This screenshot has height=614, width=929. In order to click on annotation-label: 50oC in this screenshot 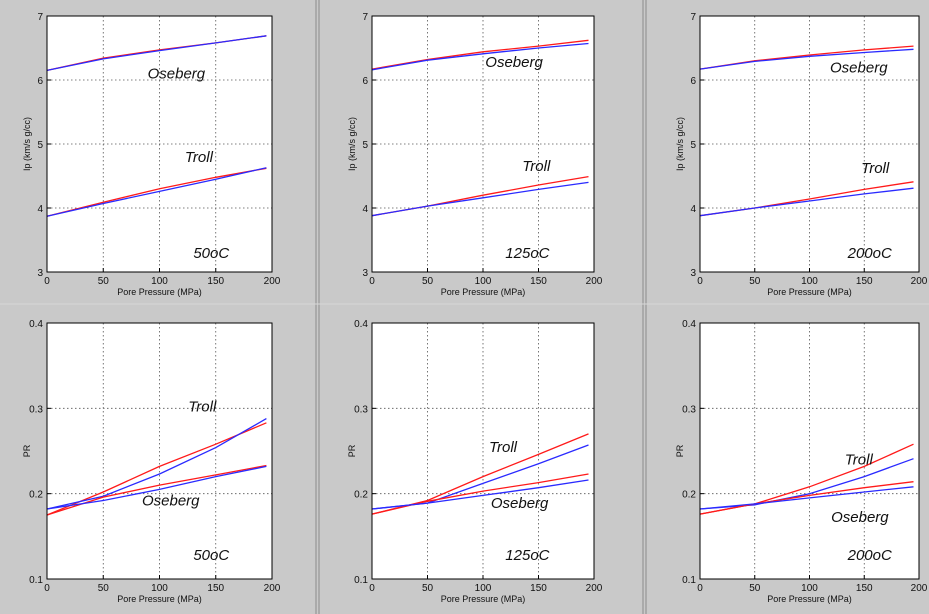, I will do `click(211, 555)`.